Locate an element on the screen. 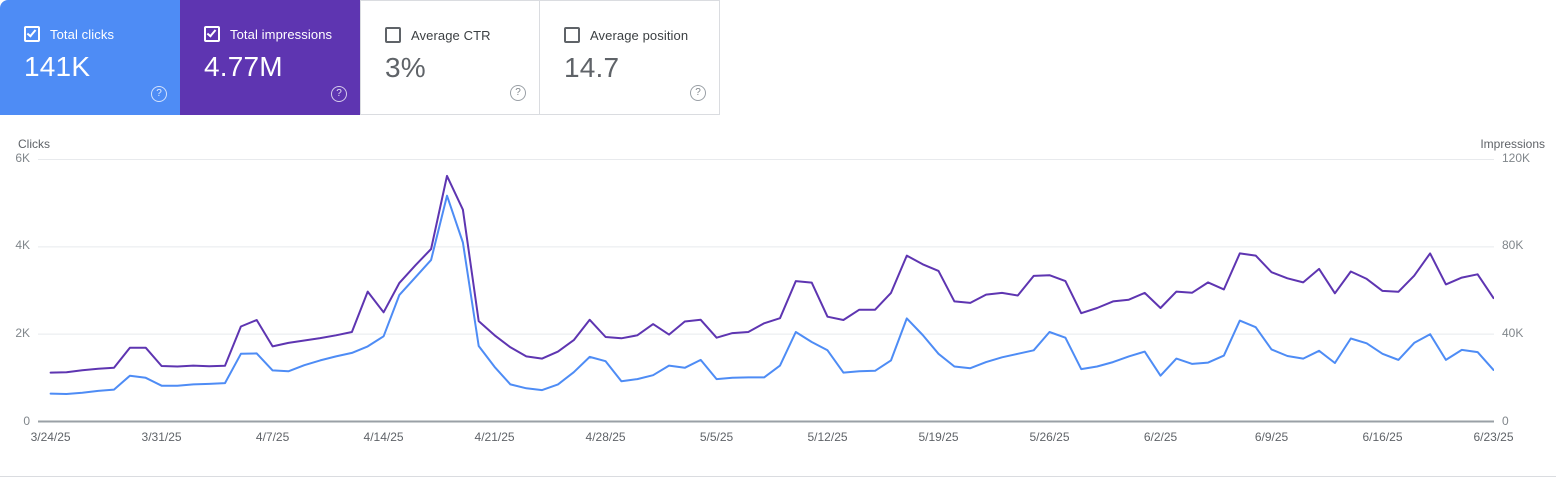  left-axis-tick: 0 is located at coordinates (26, 421).